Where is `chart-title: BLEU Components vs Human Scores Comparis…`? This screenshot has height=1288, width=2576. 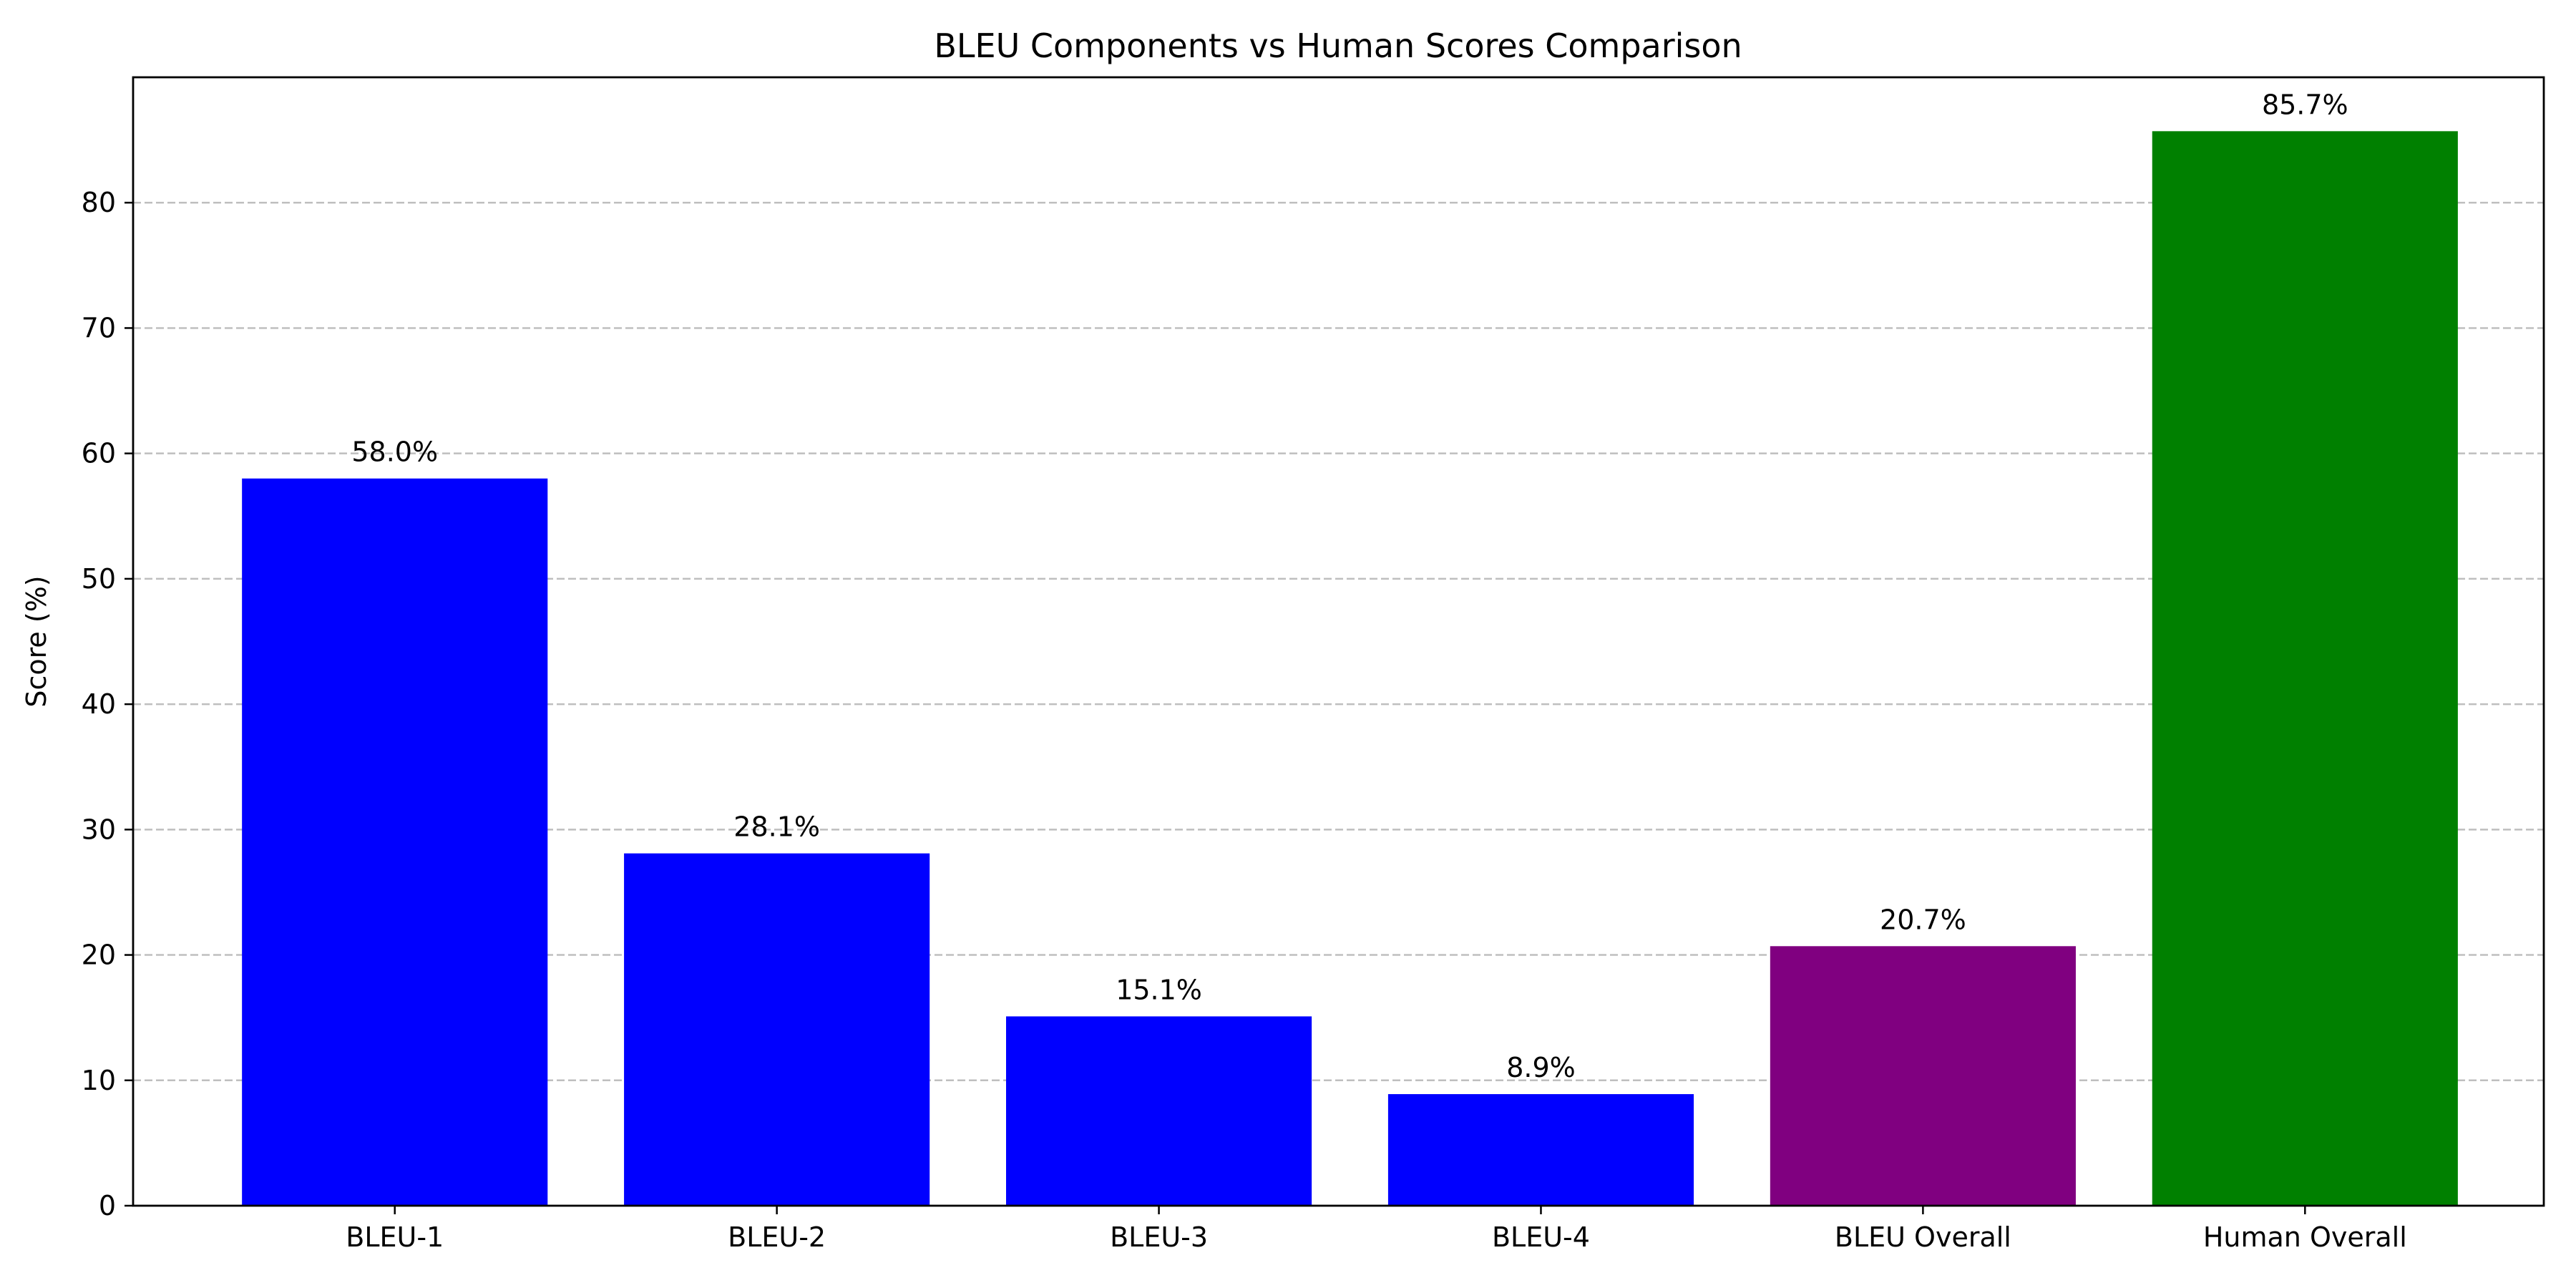 chart-title: BLEU Components vs Human Scores Comparis… is located at coordinates (1338, 45).